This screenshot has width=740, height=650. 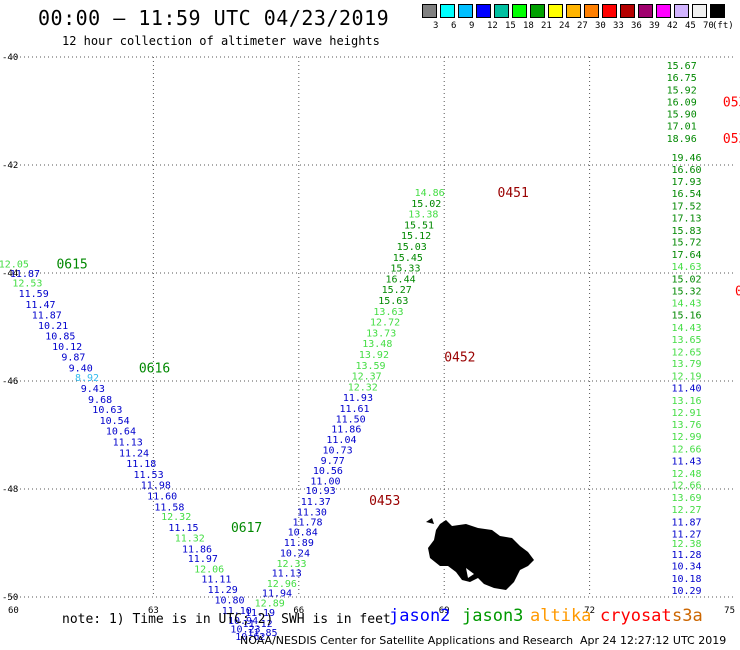 I want to click on wave-height-label: 11.29, so click(x=223, y=590).